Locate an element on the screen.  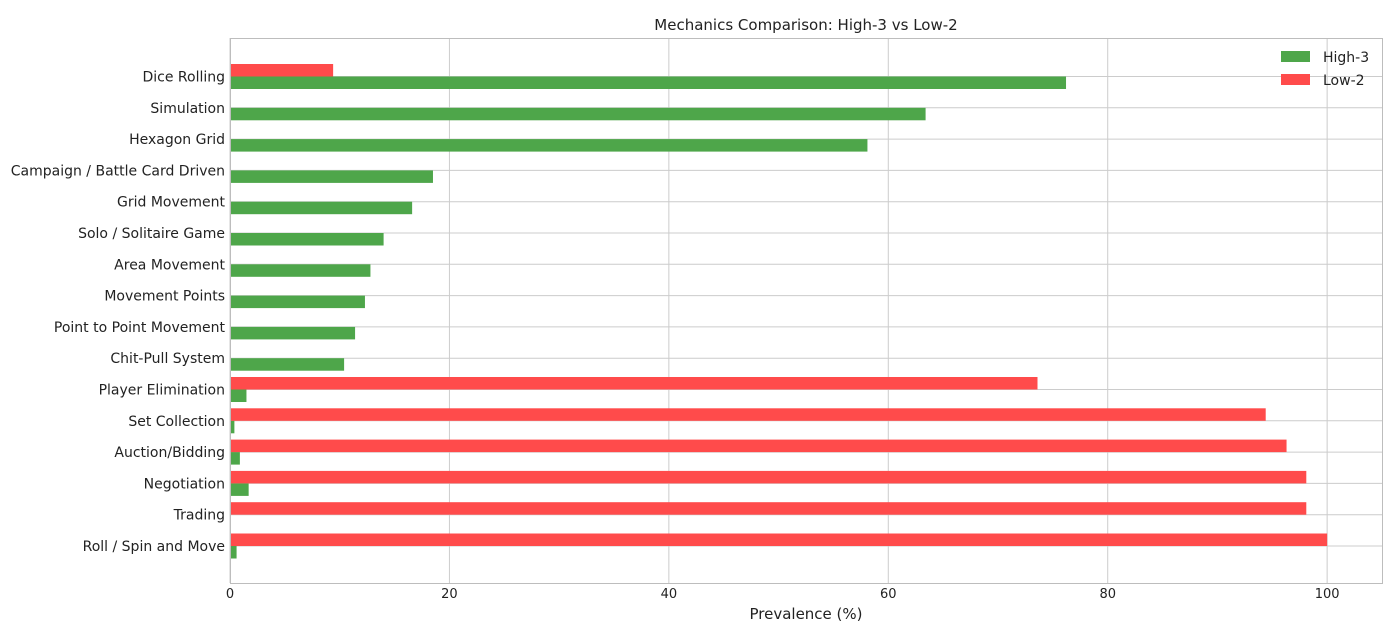
chart-title: Mechanics Comparison: High-3 vs Low-2 is located at coordinates (805, 25).